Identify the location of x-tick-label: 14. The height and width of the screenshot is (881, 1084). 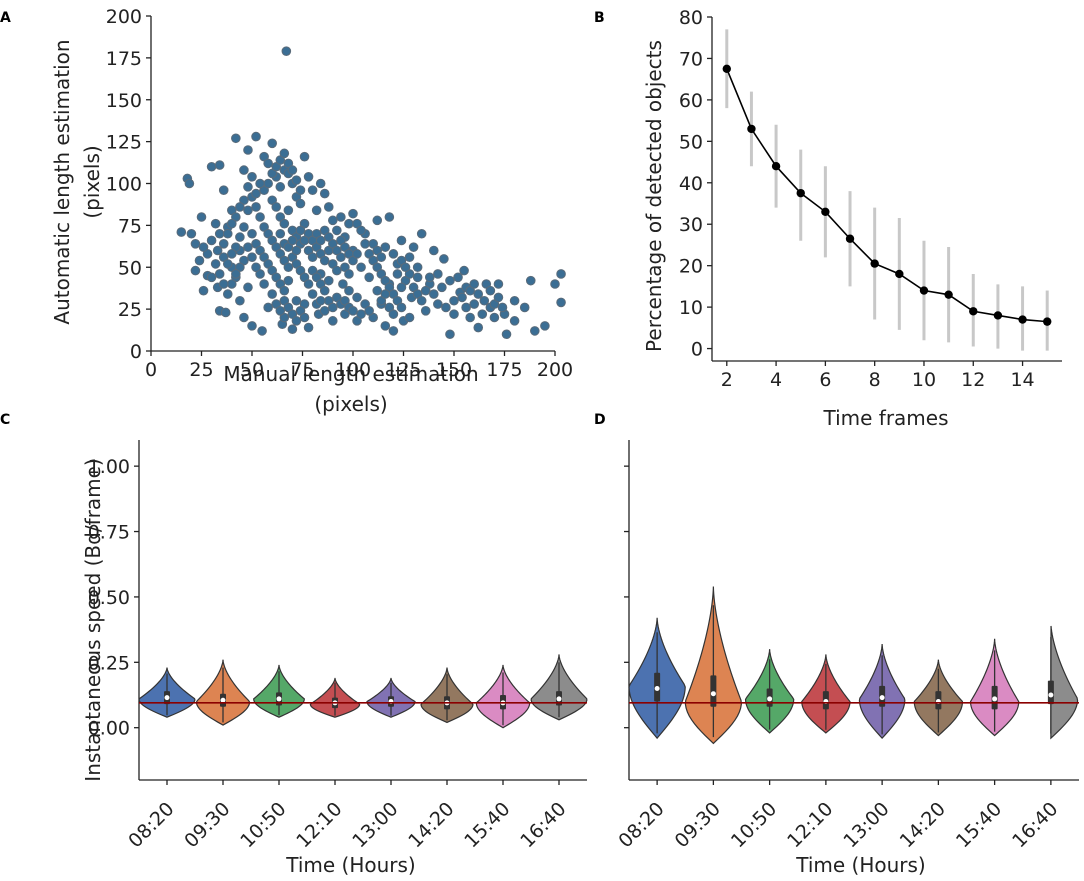
(1022, 380).